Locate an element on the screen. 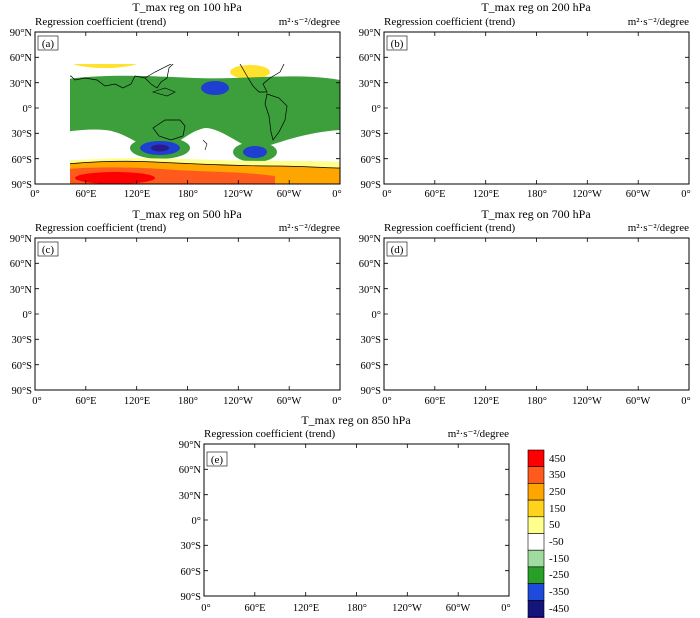 The image size is (700, 618). panel-title: T_max reg on 200 hPa is located at coordinates (536, 7).